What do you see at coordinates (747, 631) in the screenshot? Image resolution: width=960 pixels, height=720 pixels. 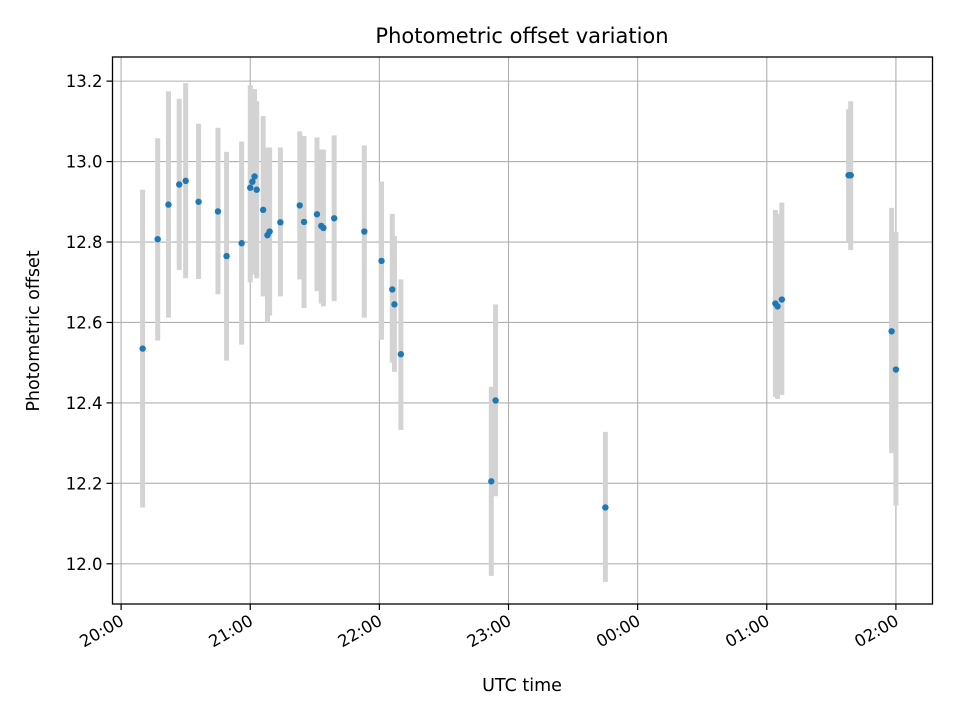 I see `x-tick-label: 01:00` at bounding box center [747, 631].